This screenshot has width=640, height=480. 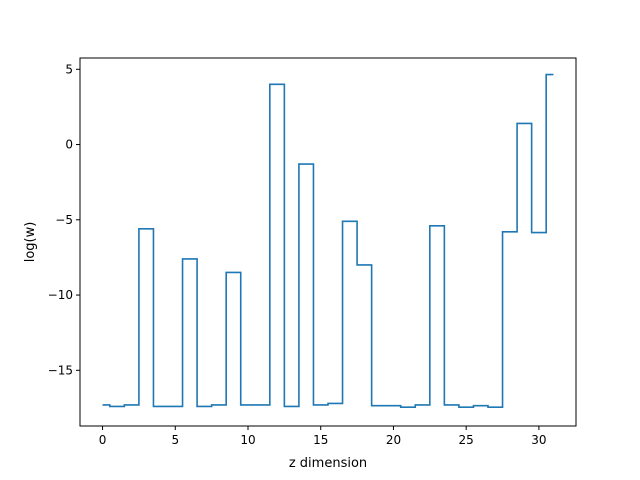 I want to click on y-tick-label: −5, so click(x=64, y=220).